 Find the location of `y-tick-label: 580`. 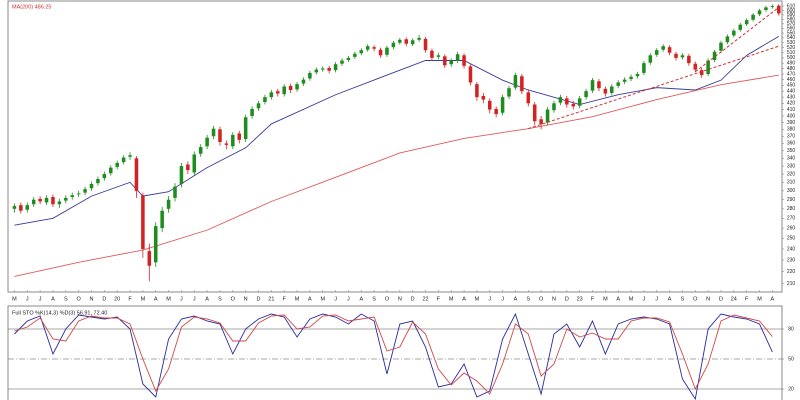

y-tick-label: 580 is located at coordinates (791, 20).